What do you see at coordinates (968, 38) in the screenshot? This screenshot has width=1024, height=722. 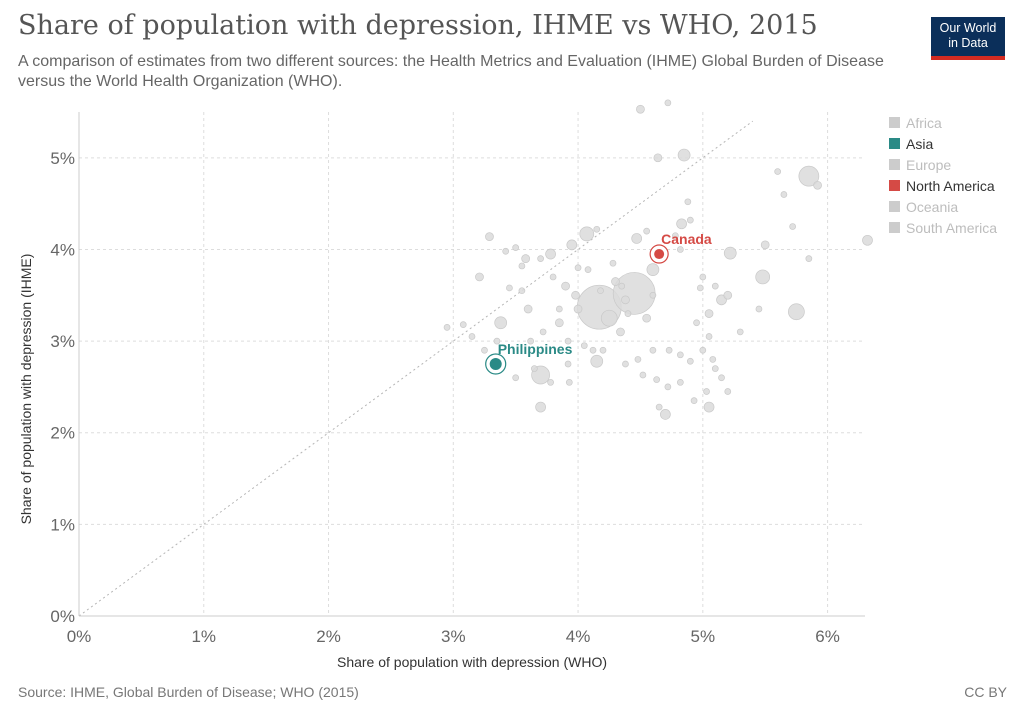 I see `owid-logo: Our World in Data` at bounding box center [968, 38].